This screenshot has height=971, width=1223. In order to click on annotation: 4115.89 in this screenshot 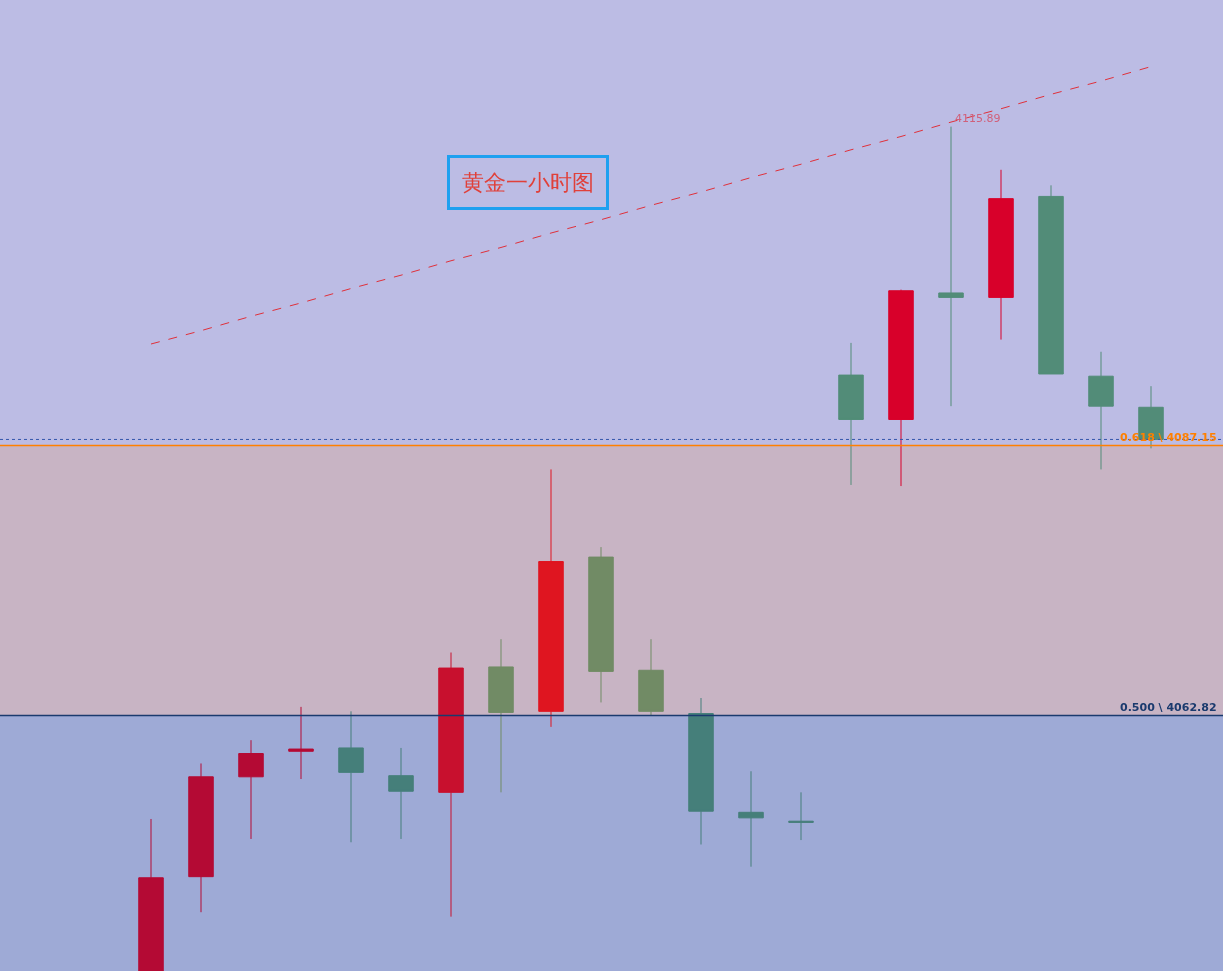, I will do `click(978, 118)`.